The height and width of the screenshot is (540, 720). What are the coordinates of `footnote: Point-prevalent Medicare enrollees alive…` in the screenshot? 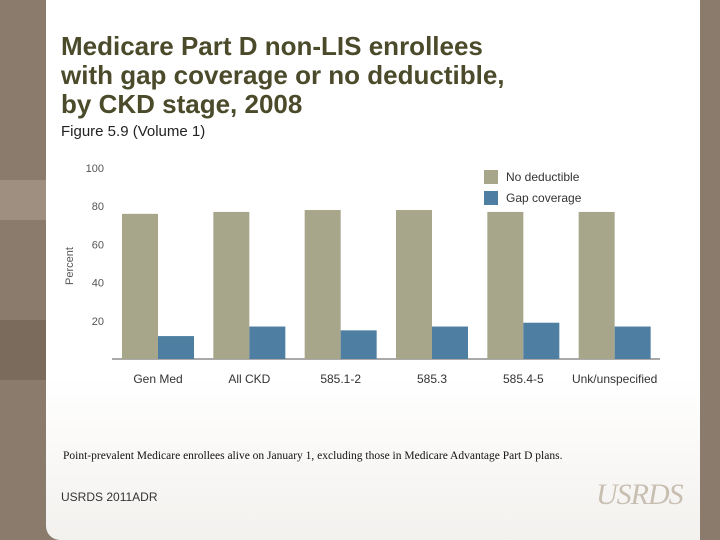 It's located at (313, 456).